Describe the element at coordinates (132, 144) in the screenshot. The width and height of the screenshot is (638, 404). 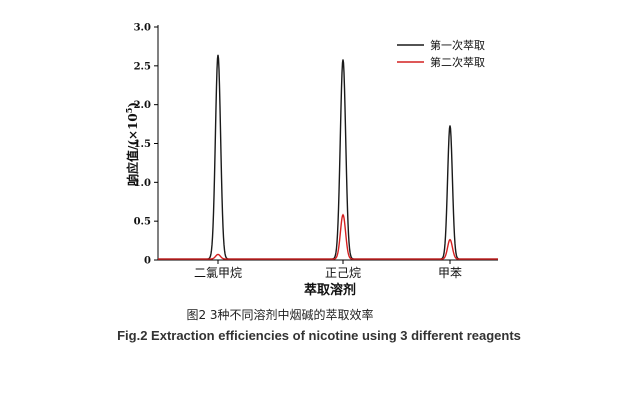
I see `y-axis-title: 响应值/(×105)` at that location.